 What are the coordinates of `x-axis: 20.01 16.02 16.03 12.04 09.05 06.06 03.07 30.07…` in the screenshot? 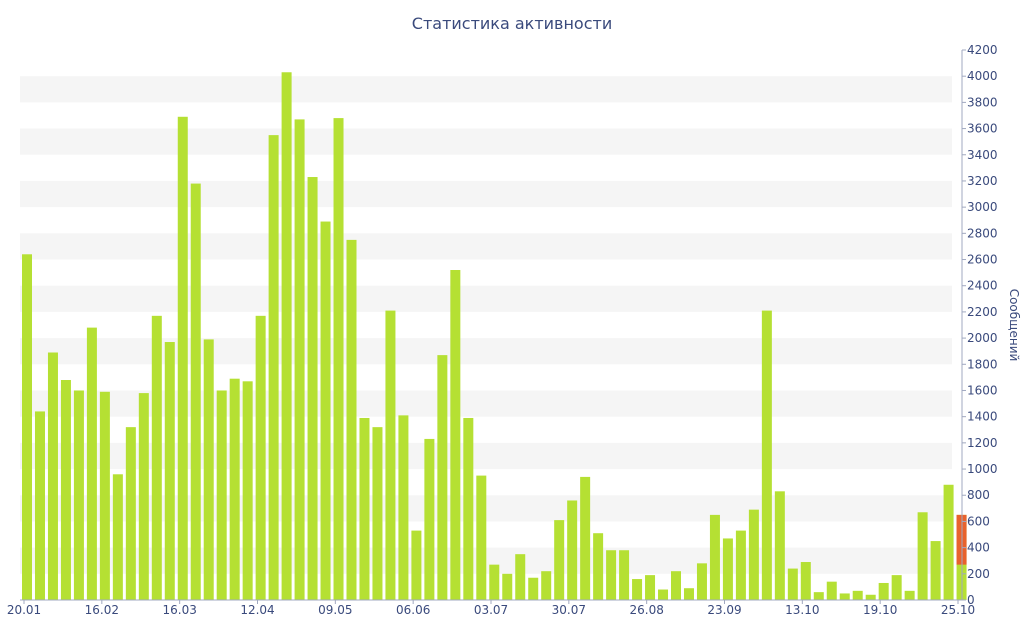 It's located at (491, 608).